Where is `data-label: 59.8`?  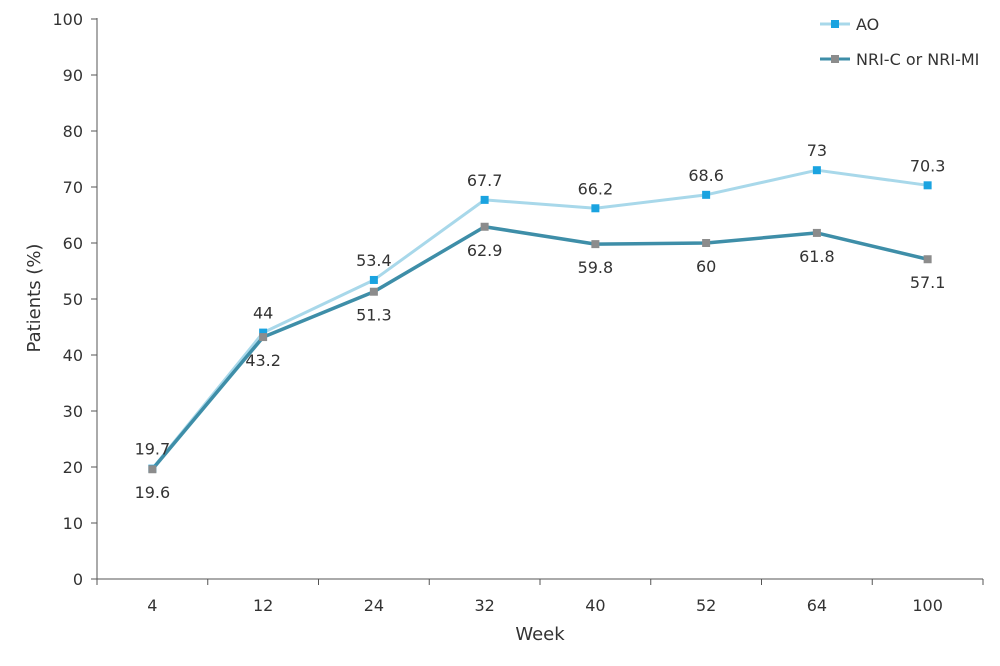 data-label: 59.8 is located at coordinates (596, 267).